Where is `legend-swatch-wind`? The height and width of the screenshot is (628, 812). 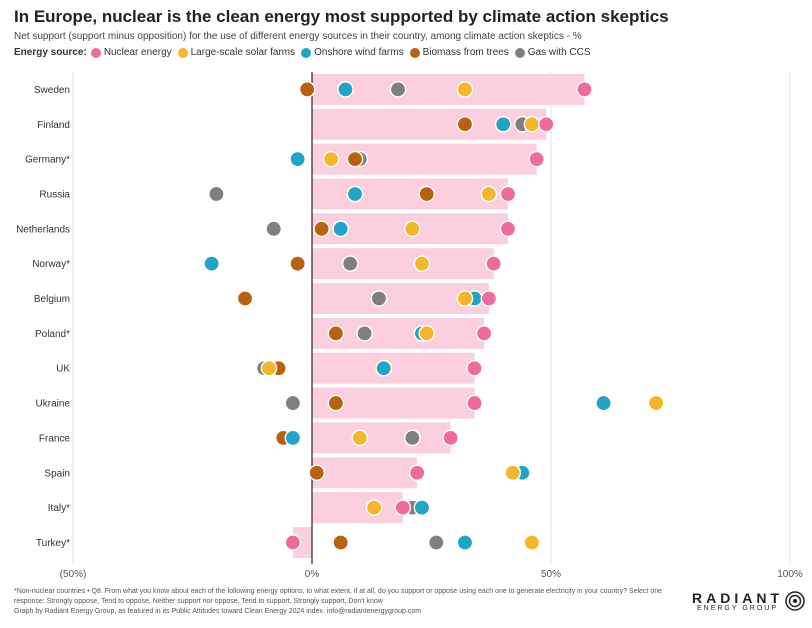 legend-swatch-wind is located at coordinates (306, 52).